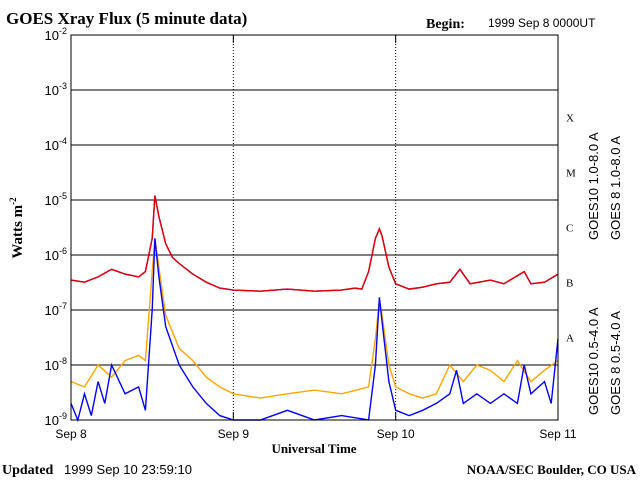  I want to click on y-tick-label: 10⁻⁵, so click(56, 199).